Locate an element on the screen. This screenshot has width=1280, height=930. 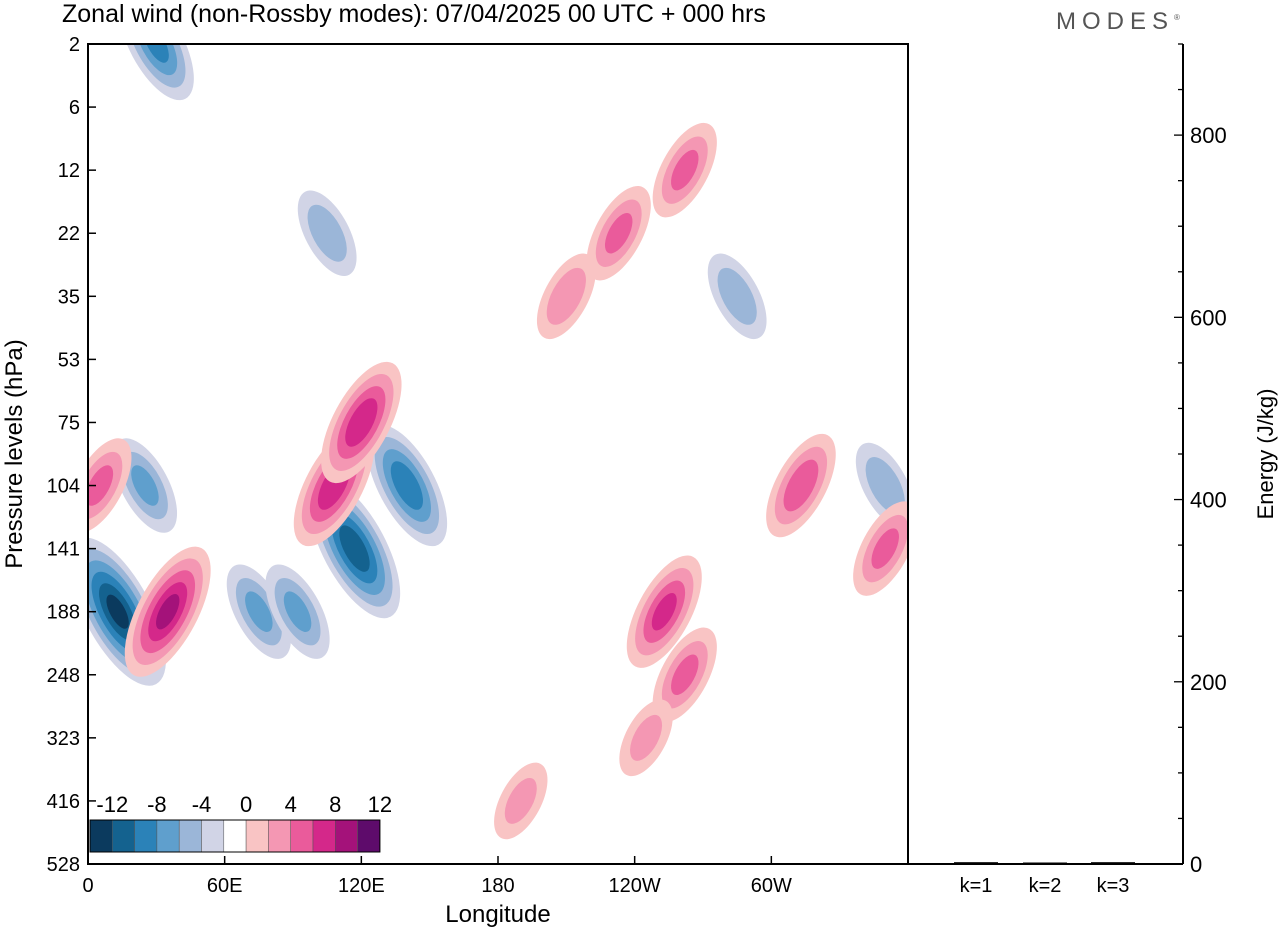
y-tick-label: 248 is located at coordinates (63, 676).